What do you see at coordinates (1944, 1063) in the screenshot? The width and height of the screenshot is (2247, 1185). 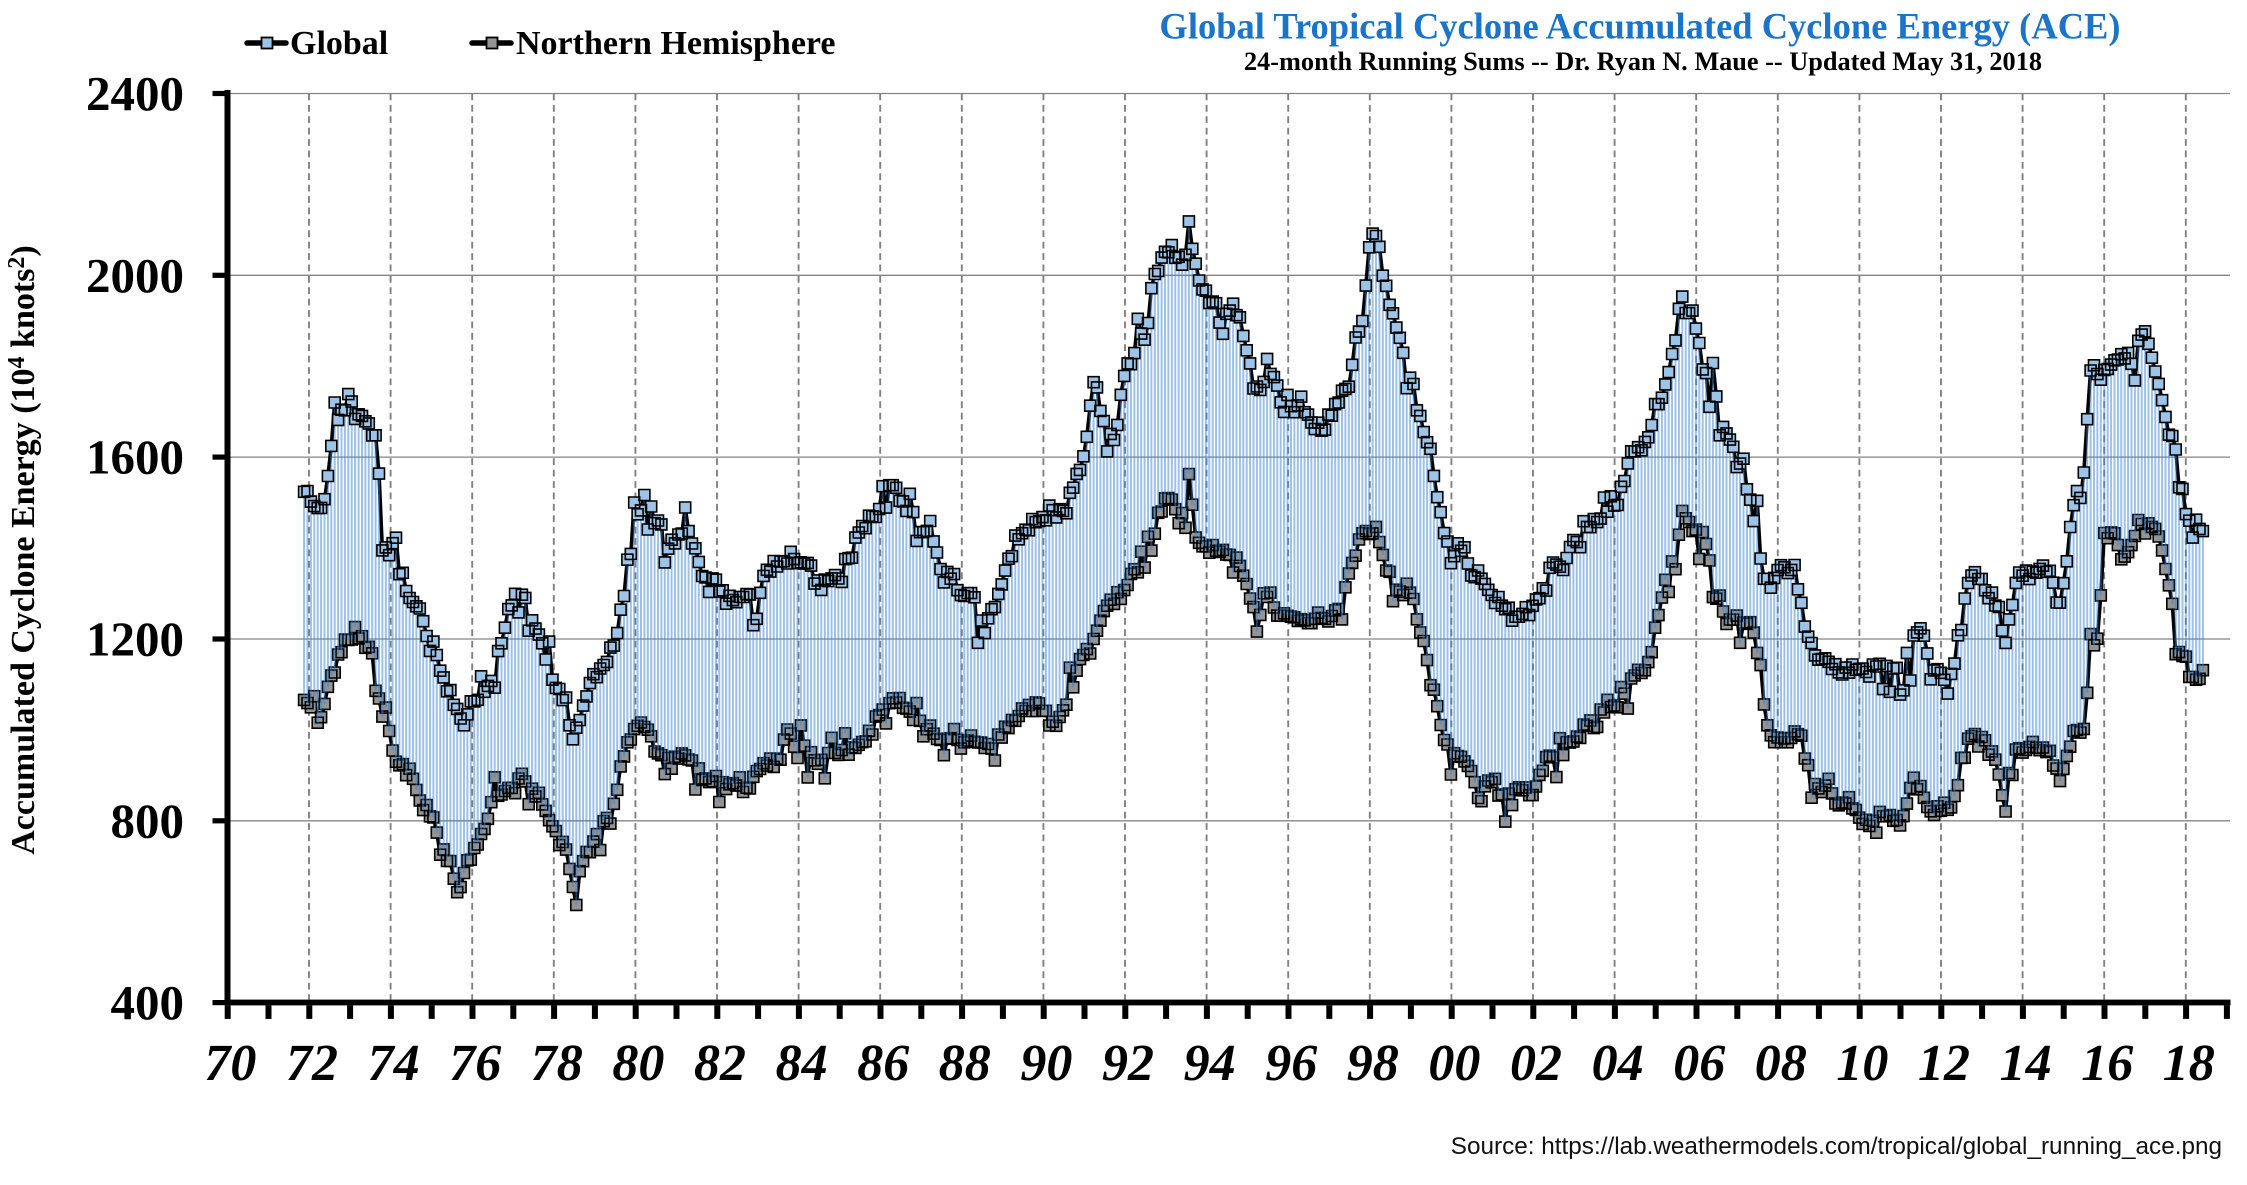 I see `svg-text: 12` at bounding box center [1944, 1063].